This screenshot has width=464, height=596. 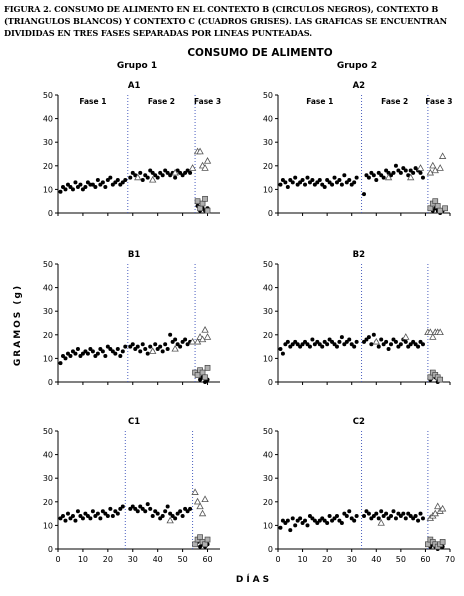 I want to click on panel-title: C2, so click(x=359, y=422).